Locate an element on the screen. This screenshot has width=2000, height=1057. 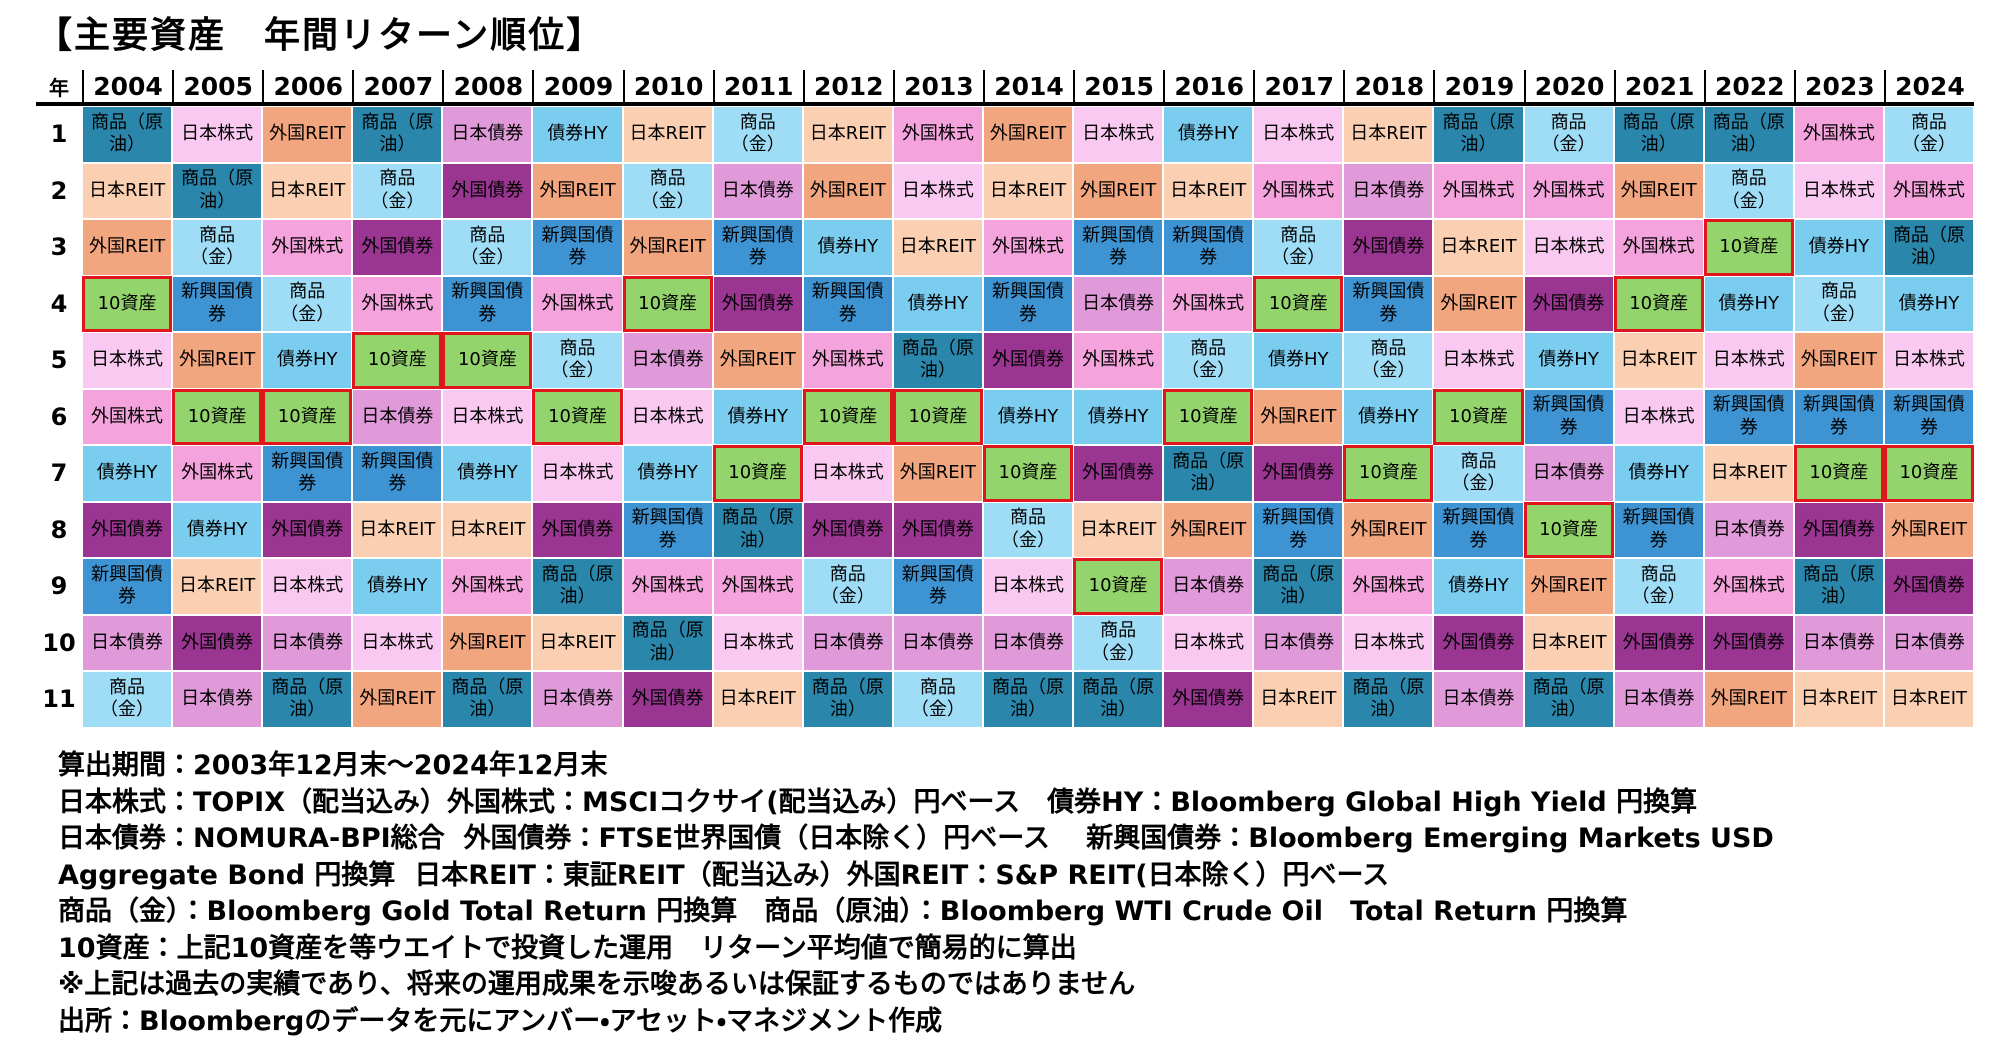
year-header: 2016 is located at coordinates (1208, 88).